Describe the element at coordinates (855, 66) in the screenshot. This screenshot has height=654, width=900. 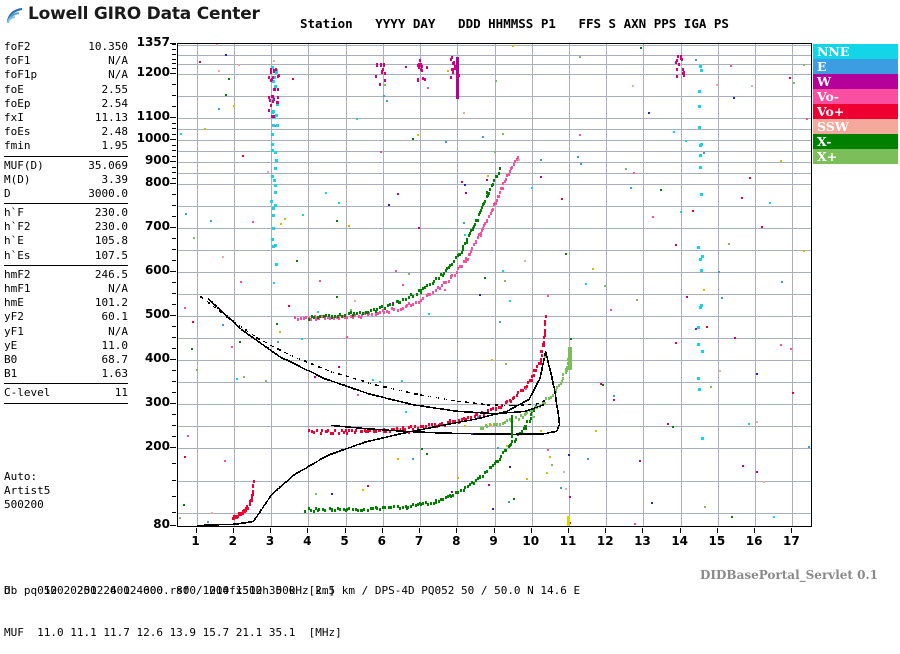
I see `legend-item-e: E` at that location.